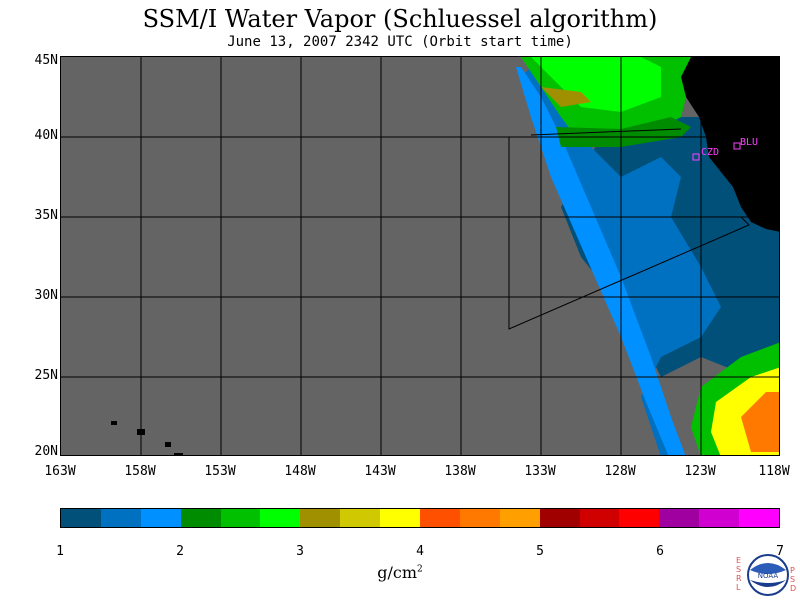 The width and height of the screenshot is (800, 600). Describe the element at coordinates (220, 471) in the screenshot. I see `lon-label: 153W` at that location.